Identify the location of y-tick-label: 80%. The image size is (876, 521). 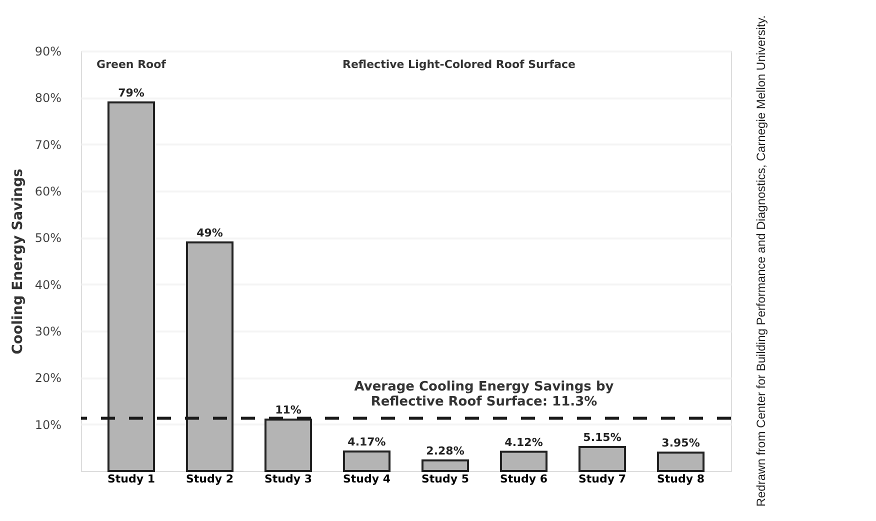
(48, 98).